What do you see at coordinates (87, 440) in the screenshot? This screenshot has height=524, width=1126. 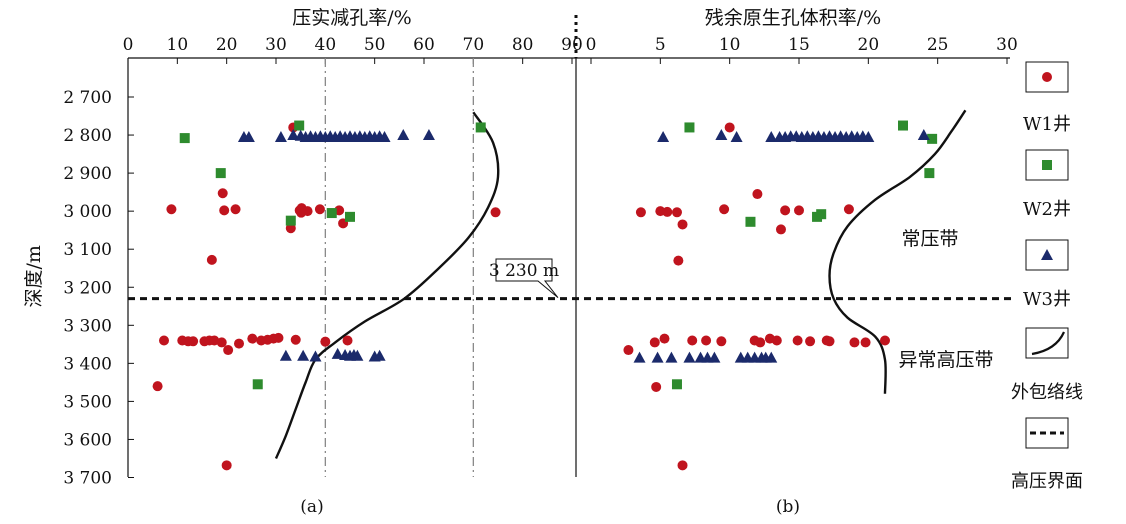 I see `y-tick-label: 3 600` at bounding box center [87, 440].